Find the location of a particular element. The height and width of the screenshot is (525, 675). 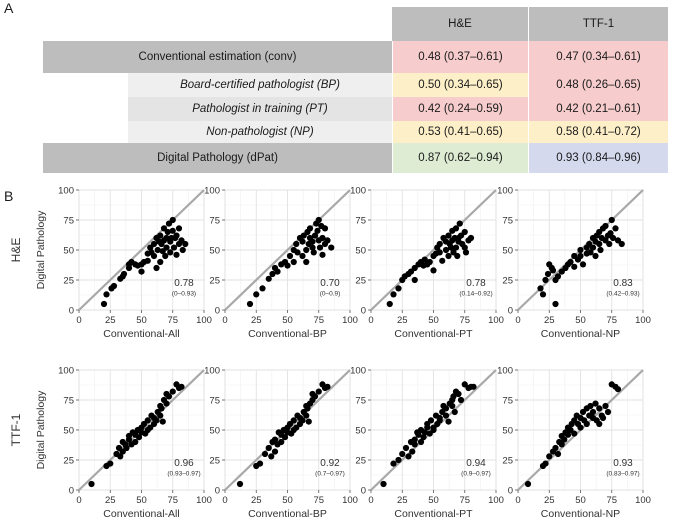

cell-conv-ttf1: 0.47 (0.34–0.61) is located at coordinates (598, 57).